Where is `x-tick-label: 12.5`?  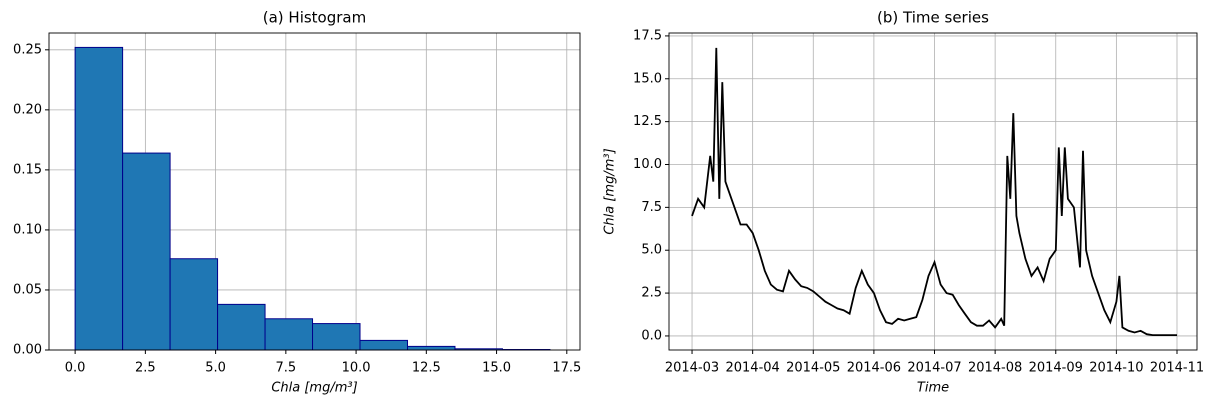
x-tick-label: 12.5 is located at coordinates (426, 368).